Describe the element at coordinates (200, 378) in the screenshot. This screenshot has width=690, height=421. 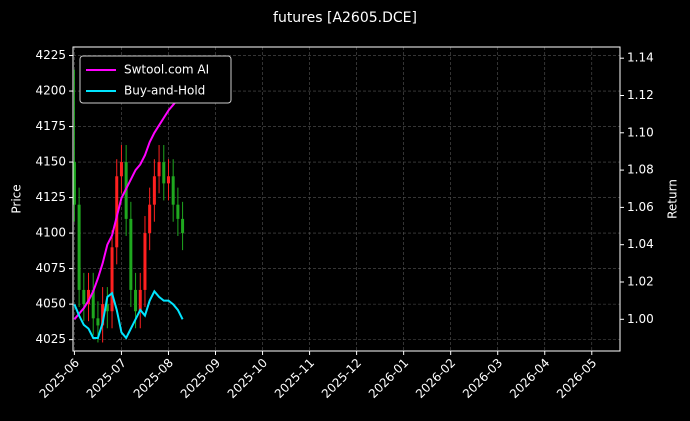
I see `x-tick-label: 2025-09` at that location.